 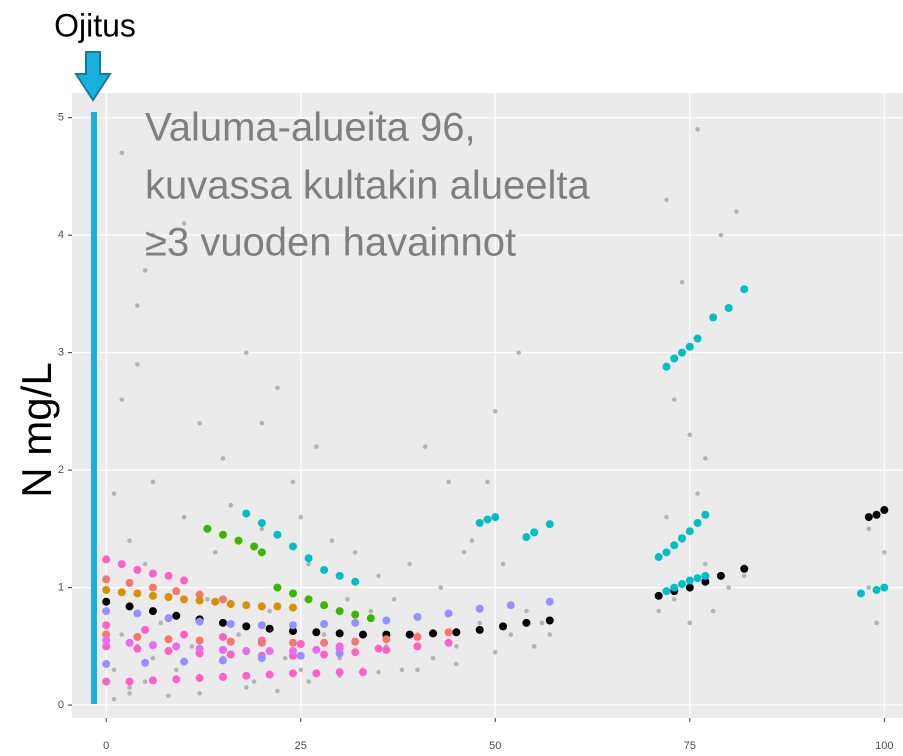 What do you see at coordinates (310, 128) in the screenshot?
I see `annotation: Valuma-alueita 96,` at bounding box center [310, 128].